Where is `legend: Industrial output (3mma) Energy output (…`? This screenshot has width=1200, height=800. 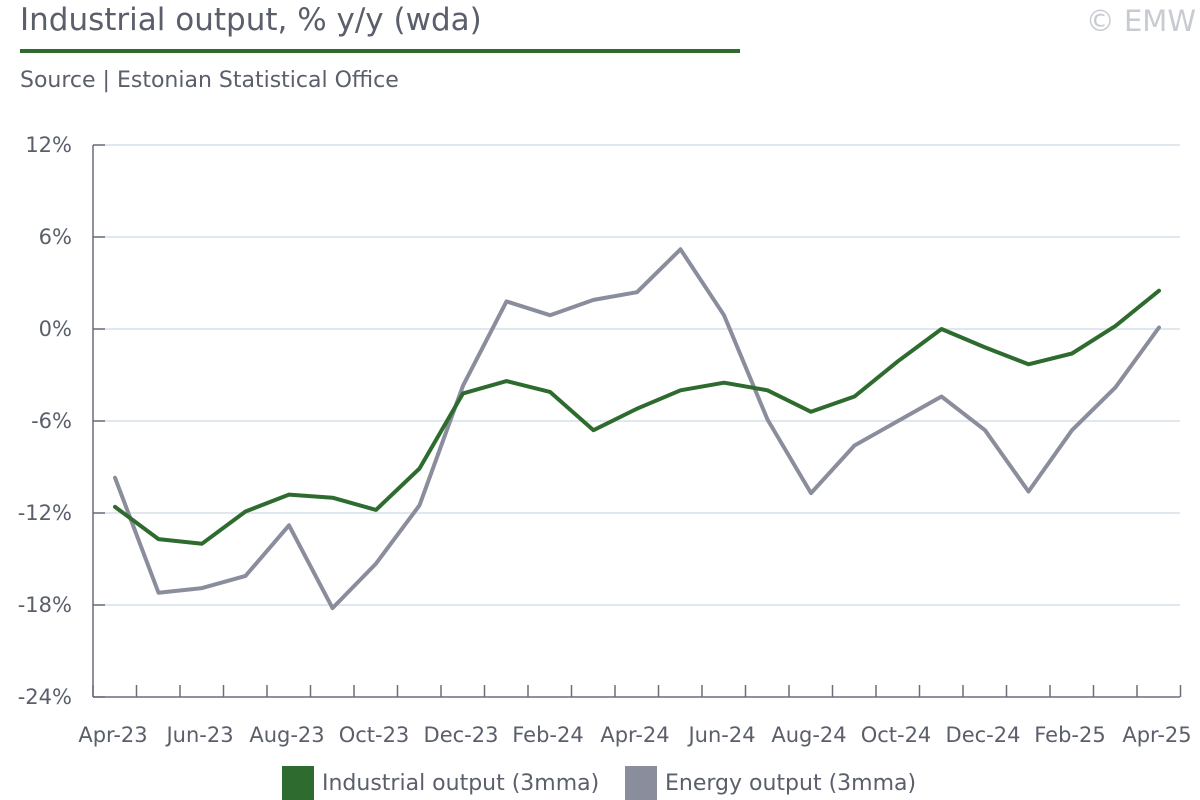
legend: Industrial output (3mma) Energy output (… is located at coordinates (600, 783).